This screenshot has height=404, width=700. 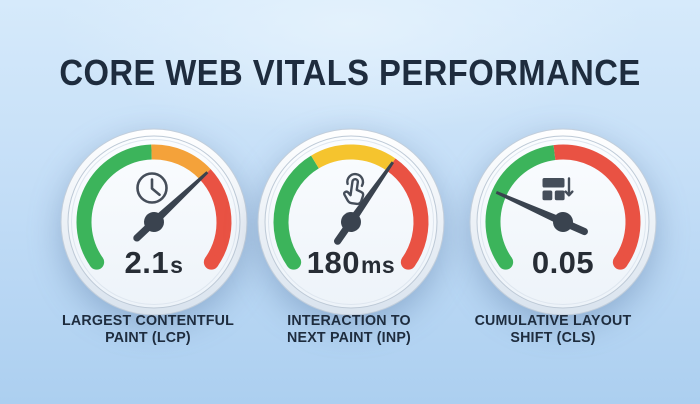 I want to click on page-title: CORE WEB VITALS PERFORMANCE, so click(x=350, y=72).